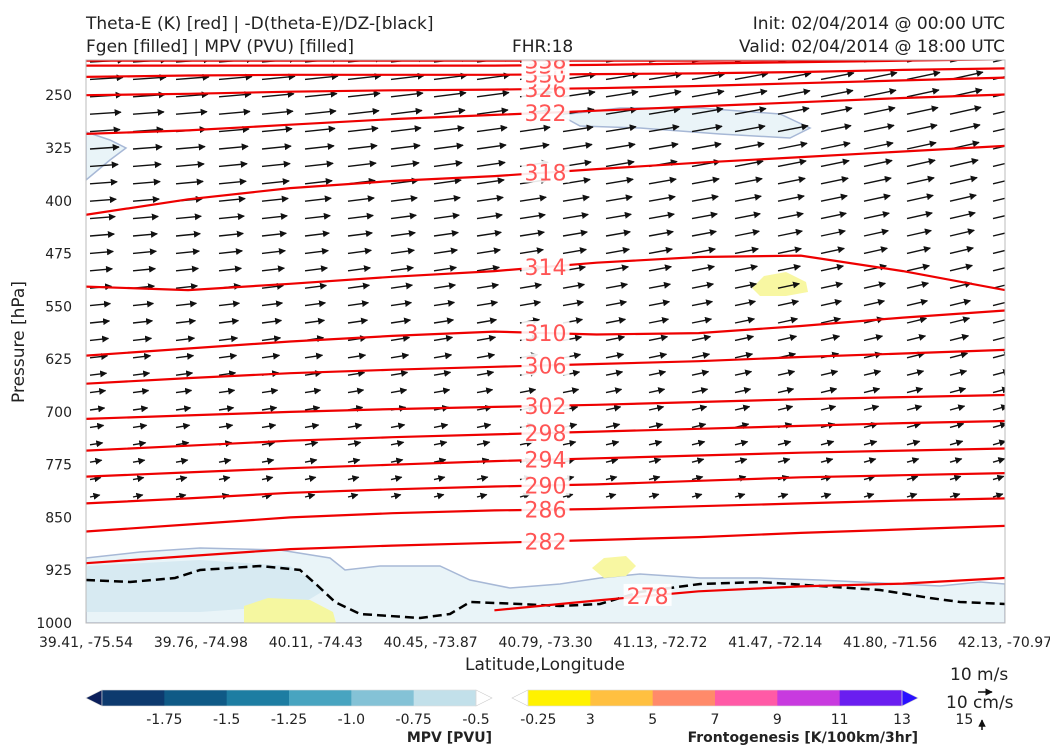 This screenshot has height=750, width=1050. Describe the element at coordinates (546, 511) in the screenshot. I see `theta-e-label-286: 286` at that location.